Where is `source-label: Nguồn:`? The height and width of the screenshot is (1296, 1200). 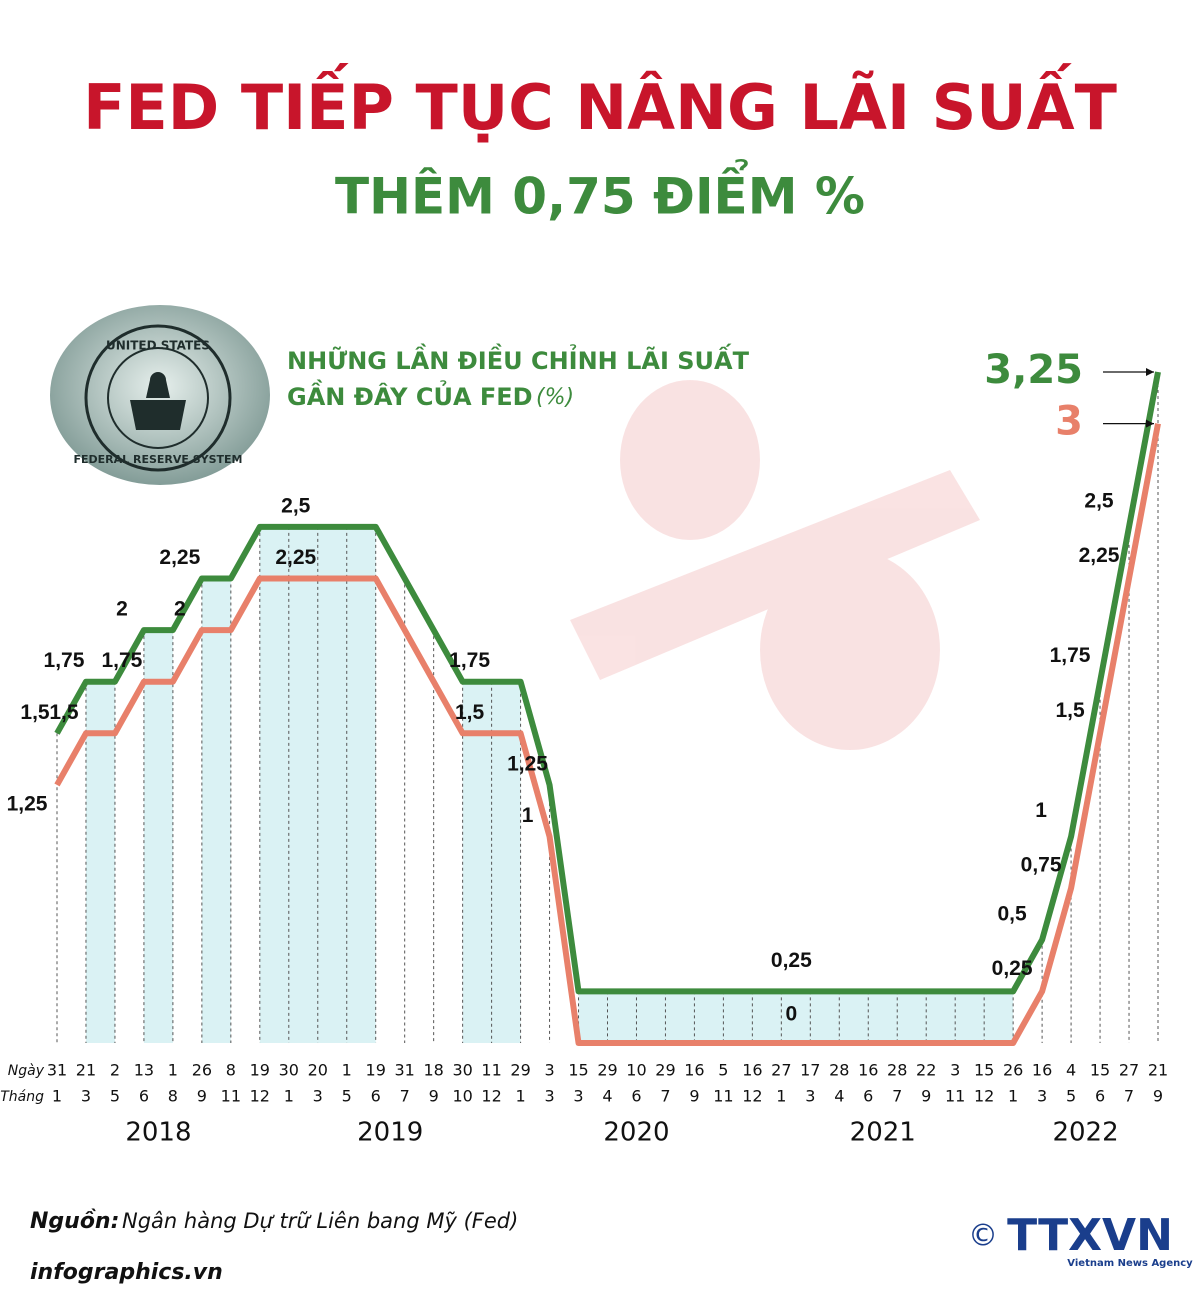
source-label: Nguồn: is located at coordinates (74, 1221).